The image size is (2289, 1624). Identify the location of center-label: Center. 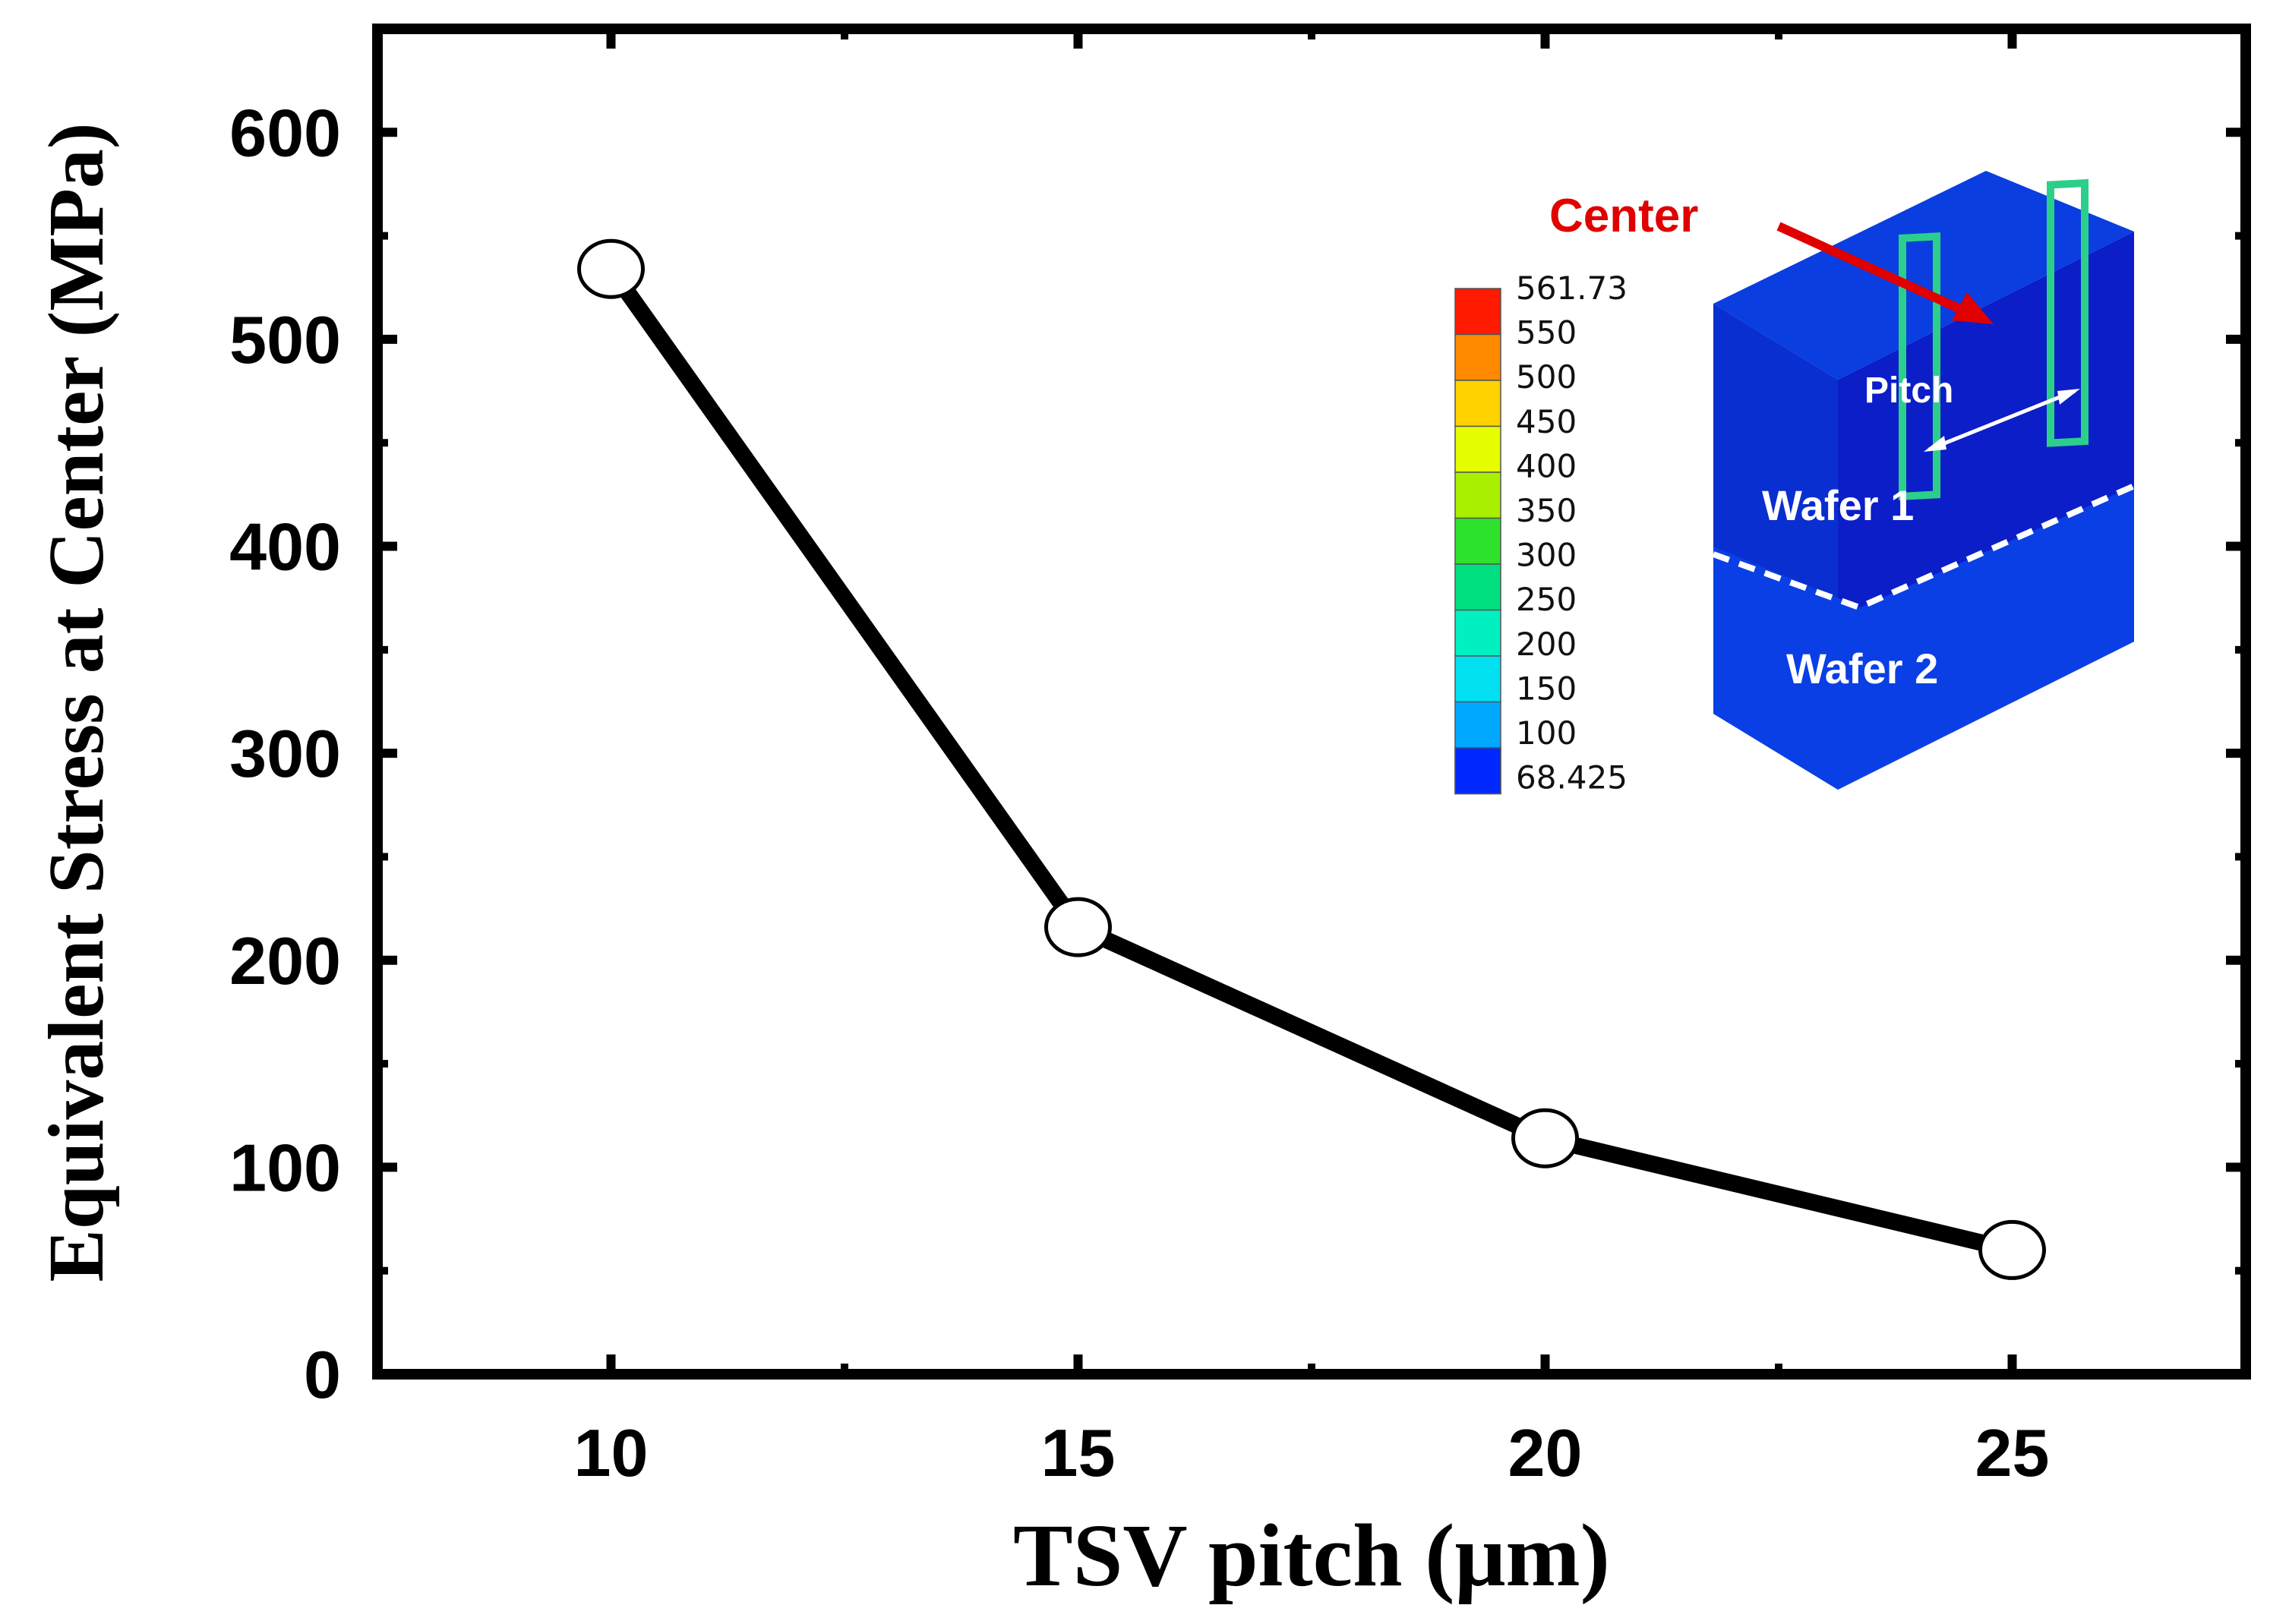
(1623, 216).